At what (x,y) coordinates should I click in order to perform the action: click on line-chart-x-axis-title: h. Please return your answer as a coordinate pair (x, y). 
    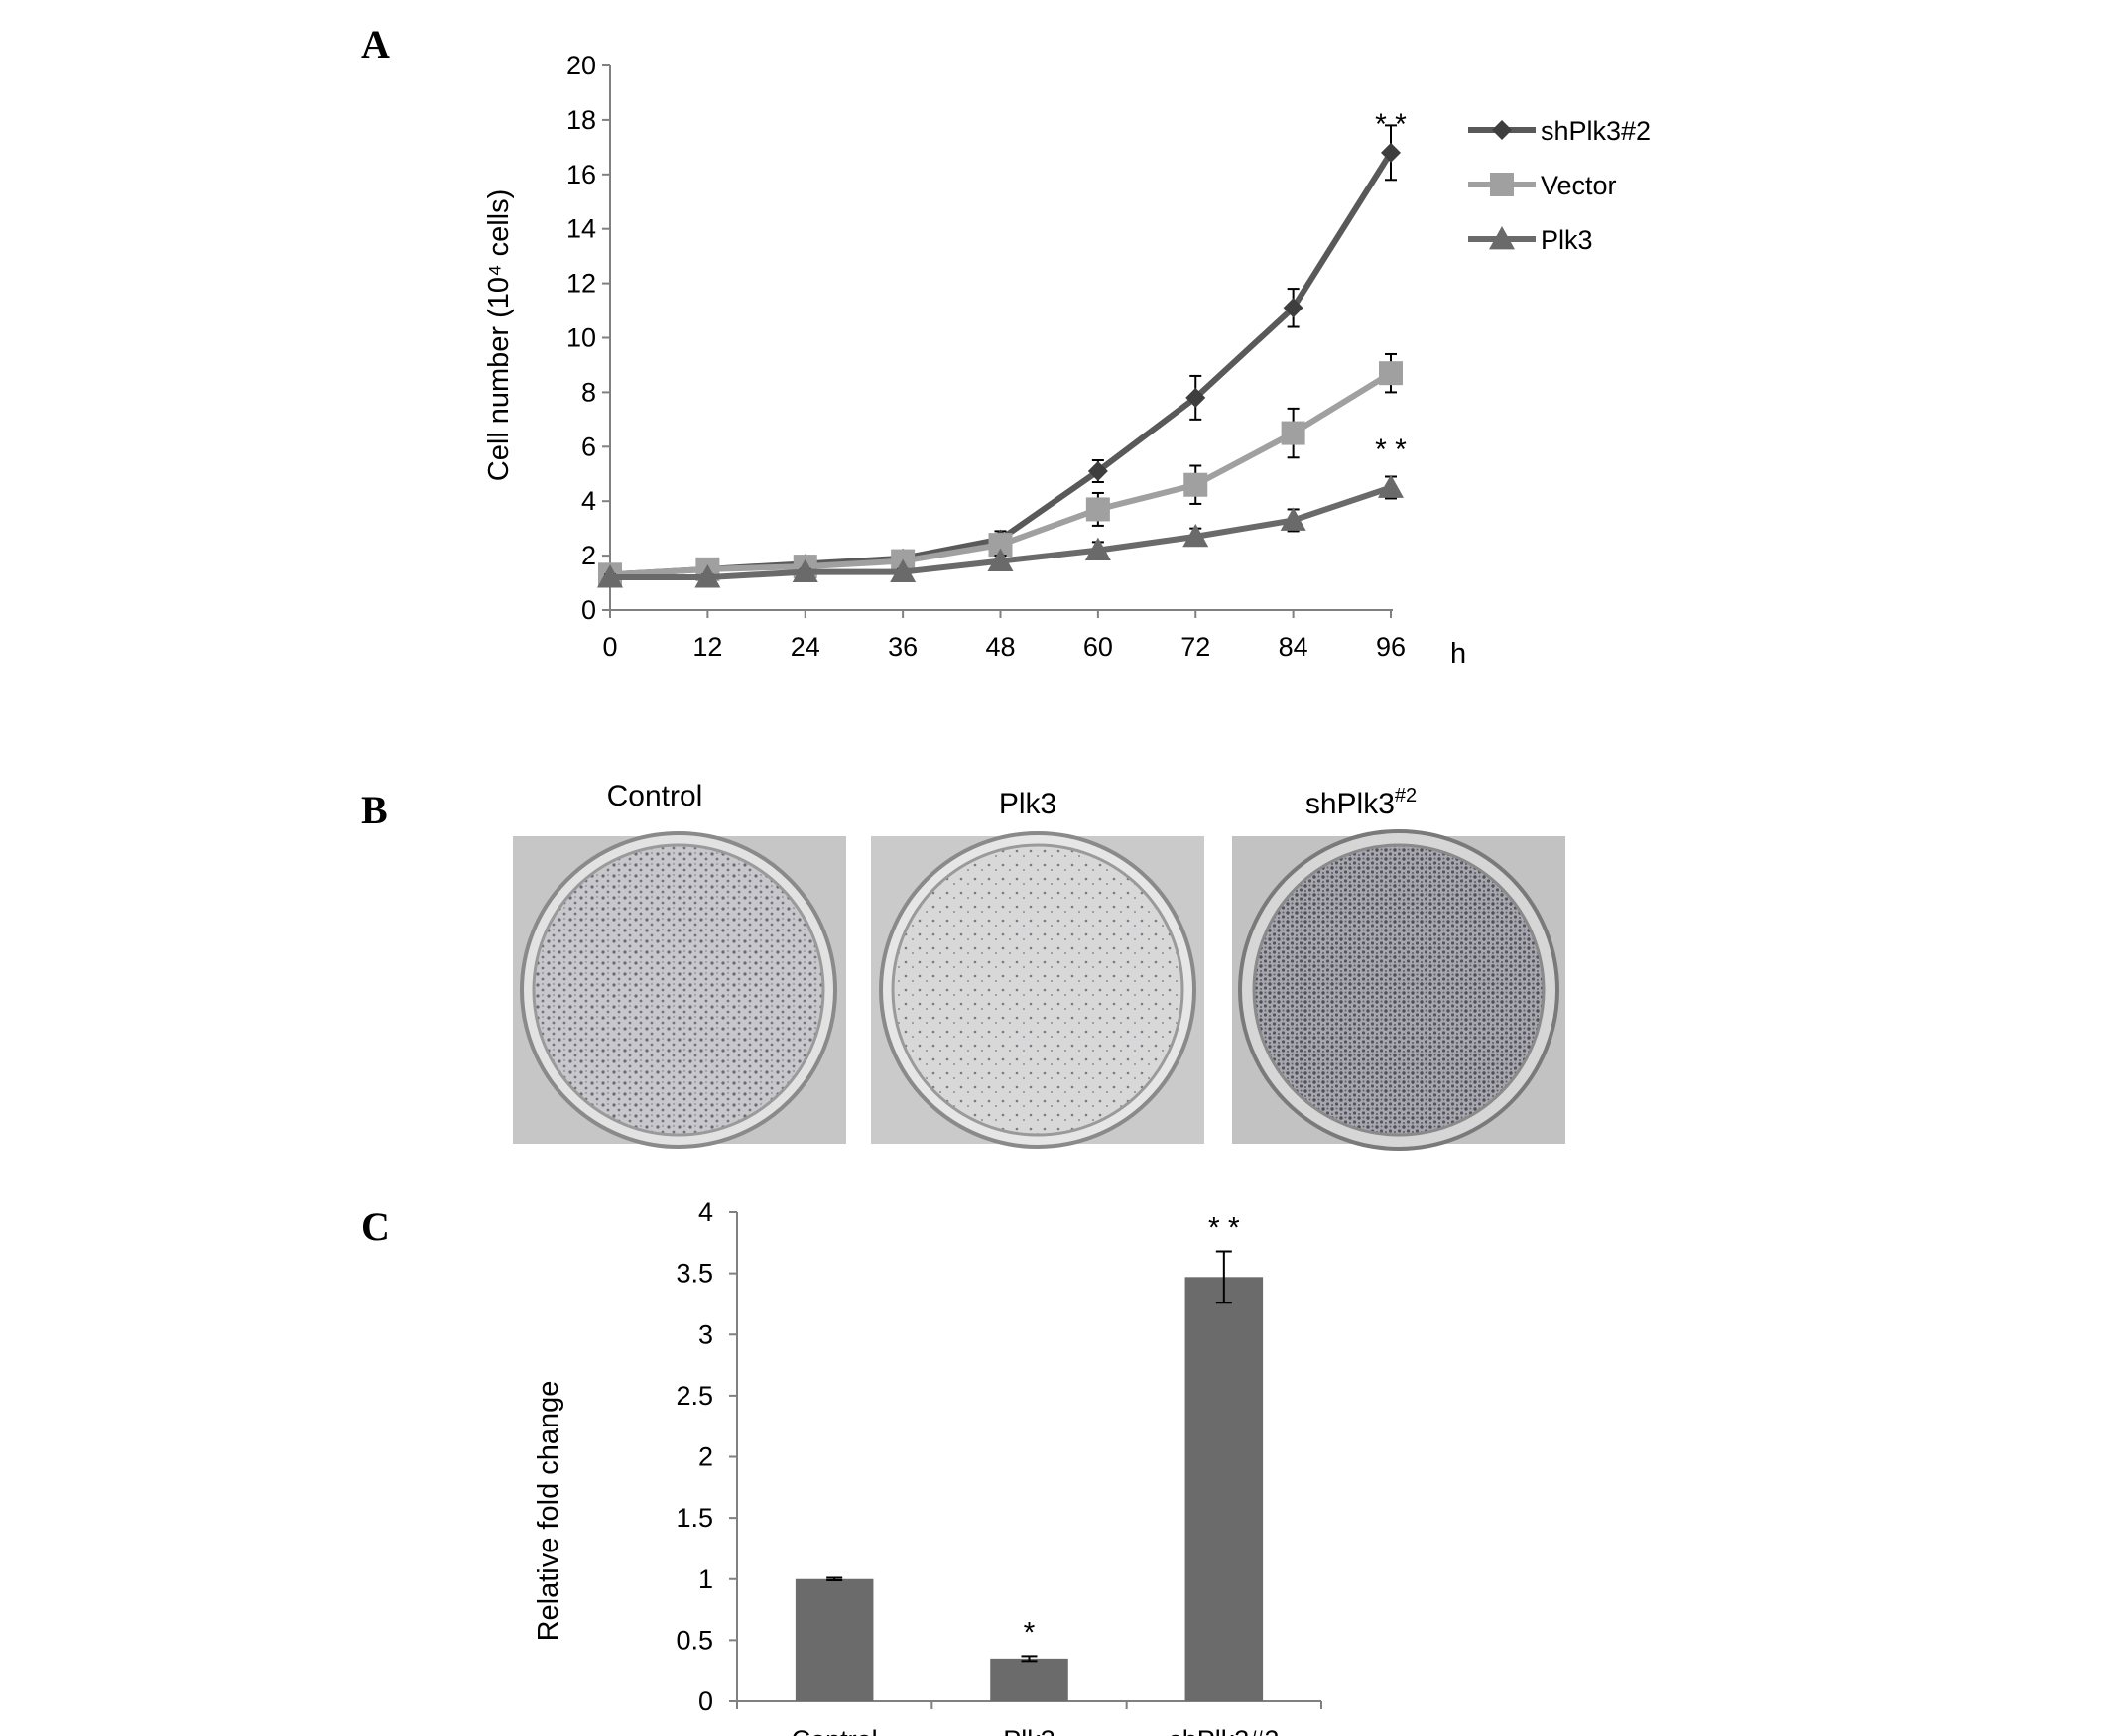
    Looking at the image, I should click on (1458, 654).